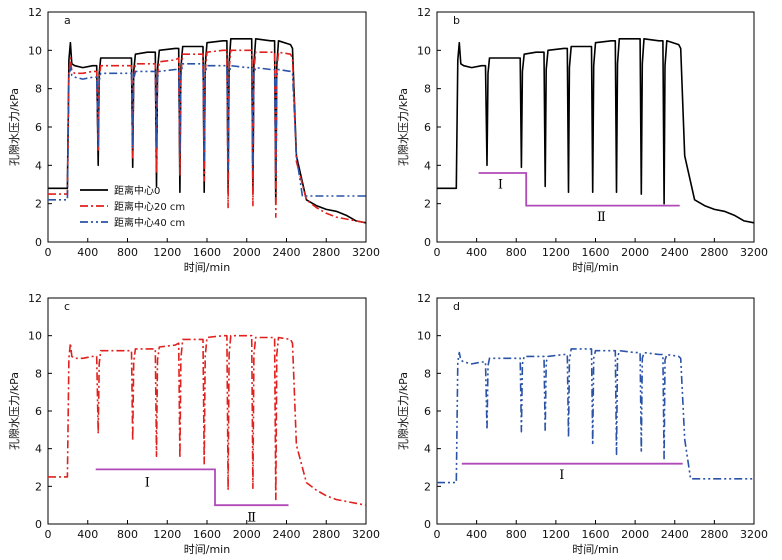  Describe the element at coordinates (456, 20) in the screenshot. I see `panel-label: b` at that location.